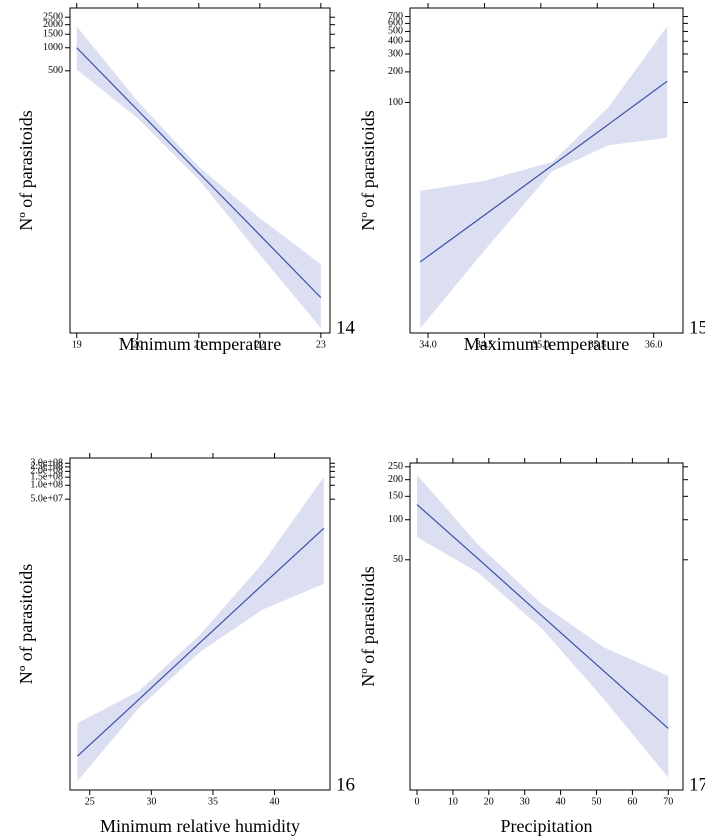 The image size is (705, 839). I want to click on panel-label: 15, so click(697, 327).